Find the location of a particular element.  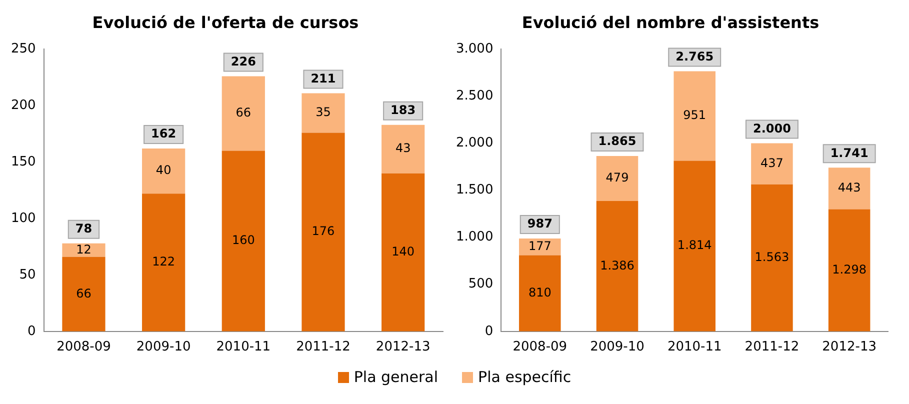

y-tick-label: 500 is located at coordinates (481, 284).